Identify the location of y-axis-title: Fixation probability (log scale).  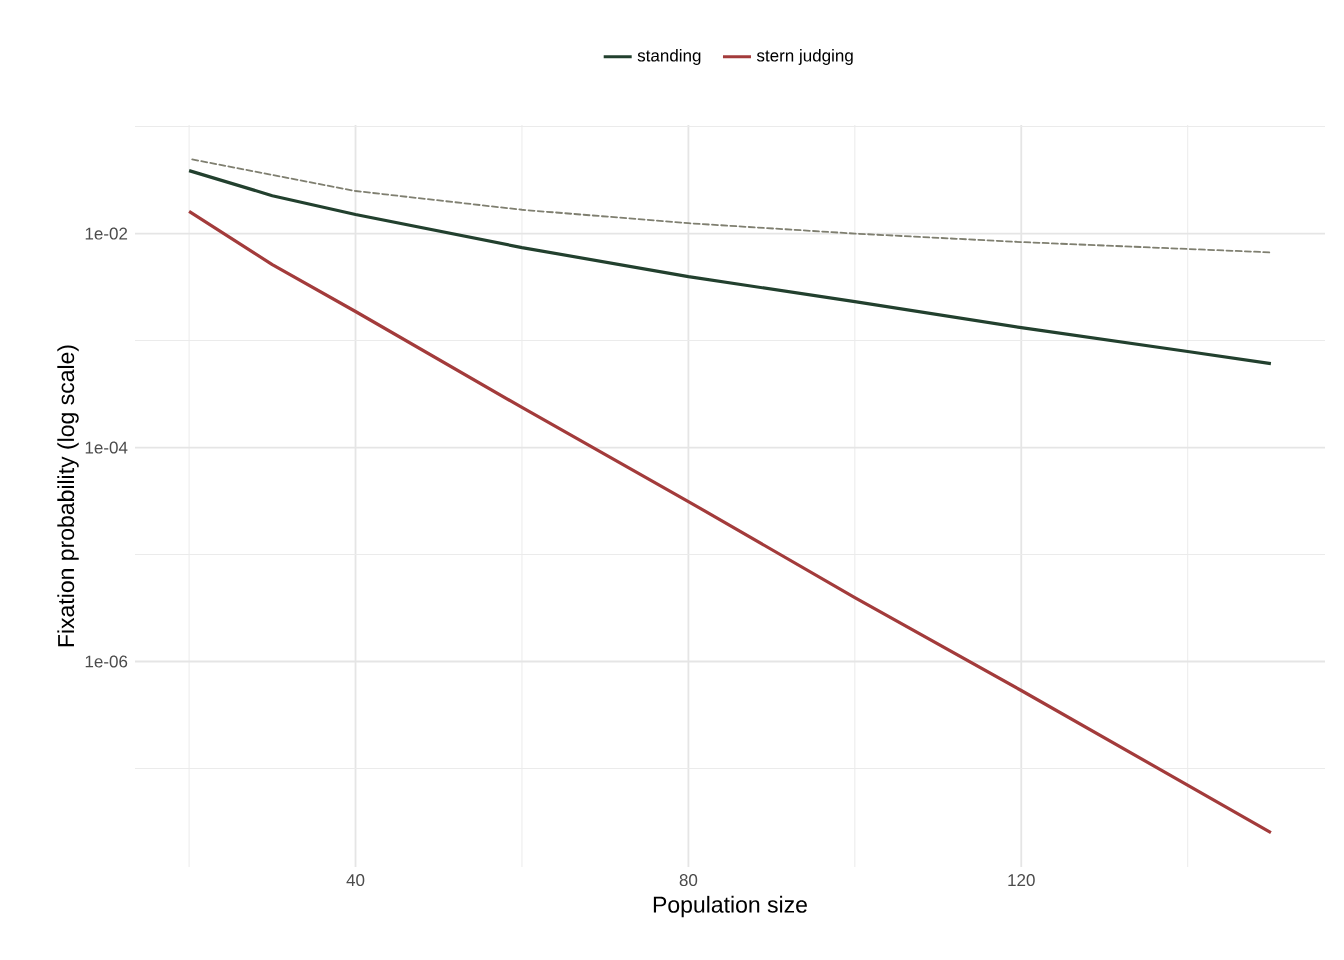
(68, 496).